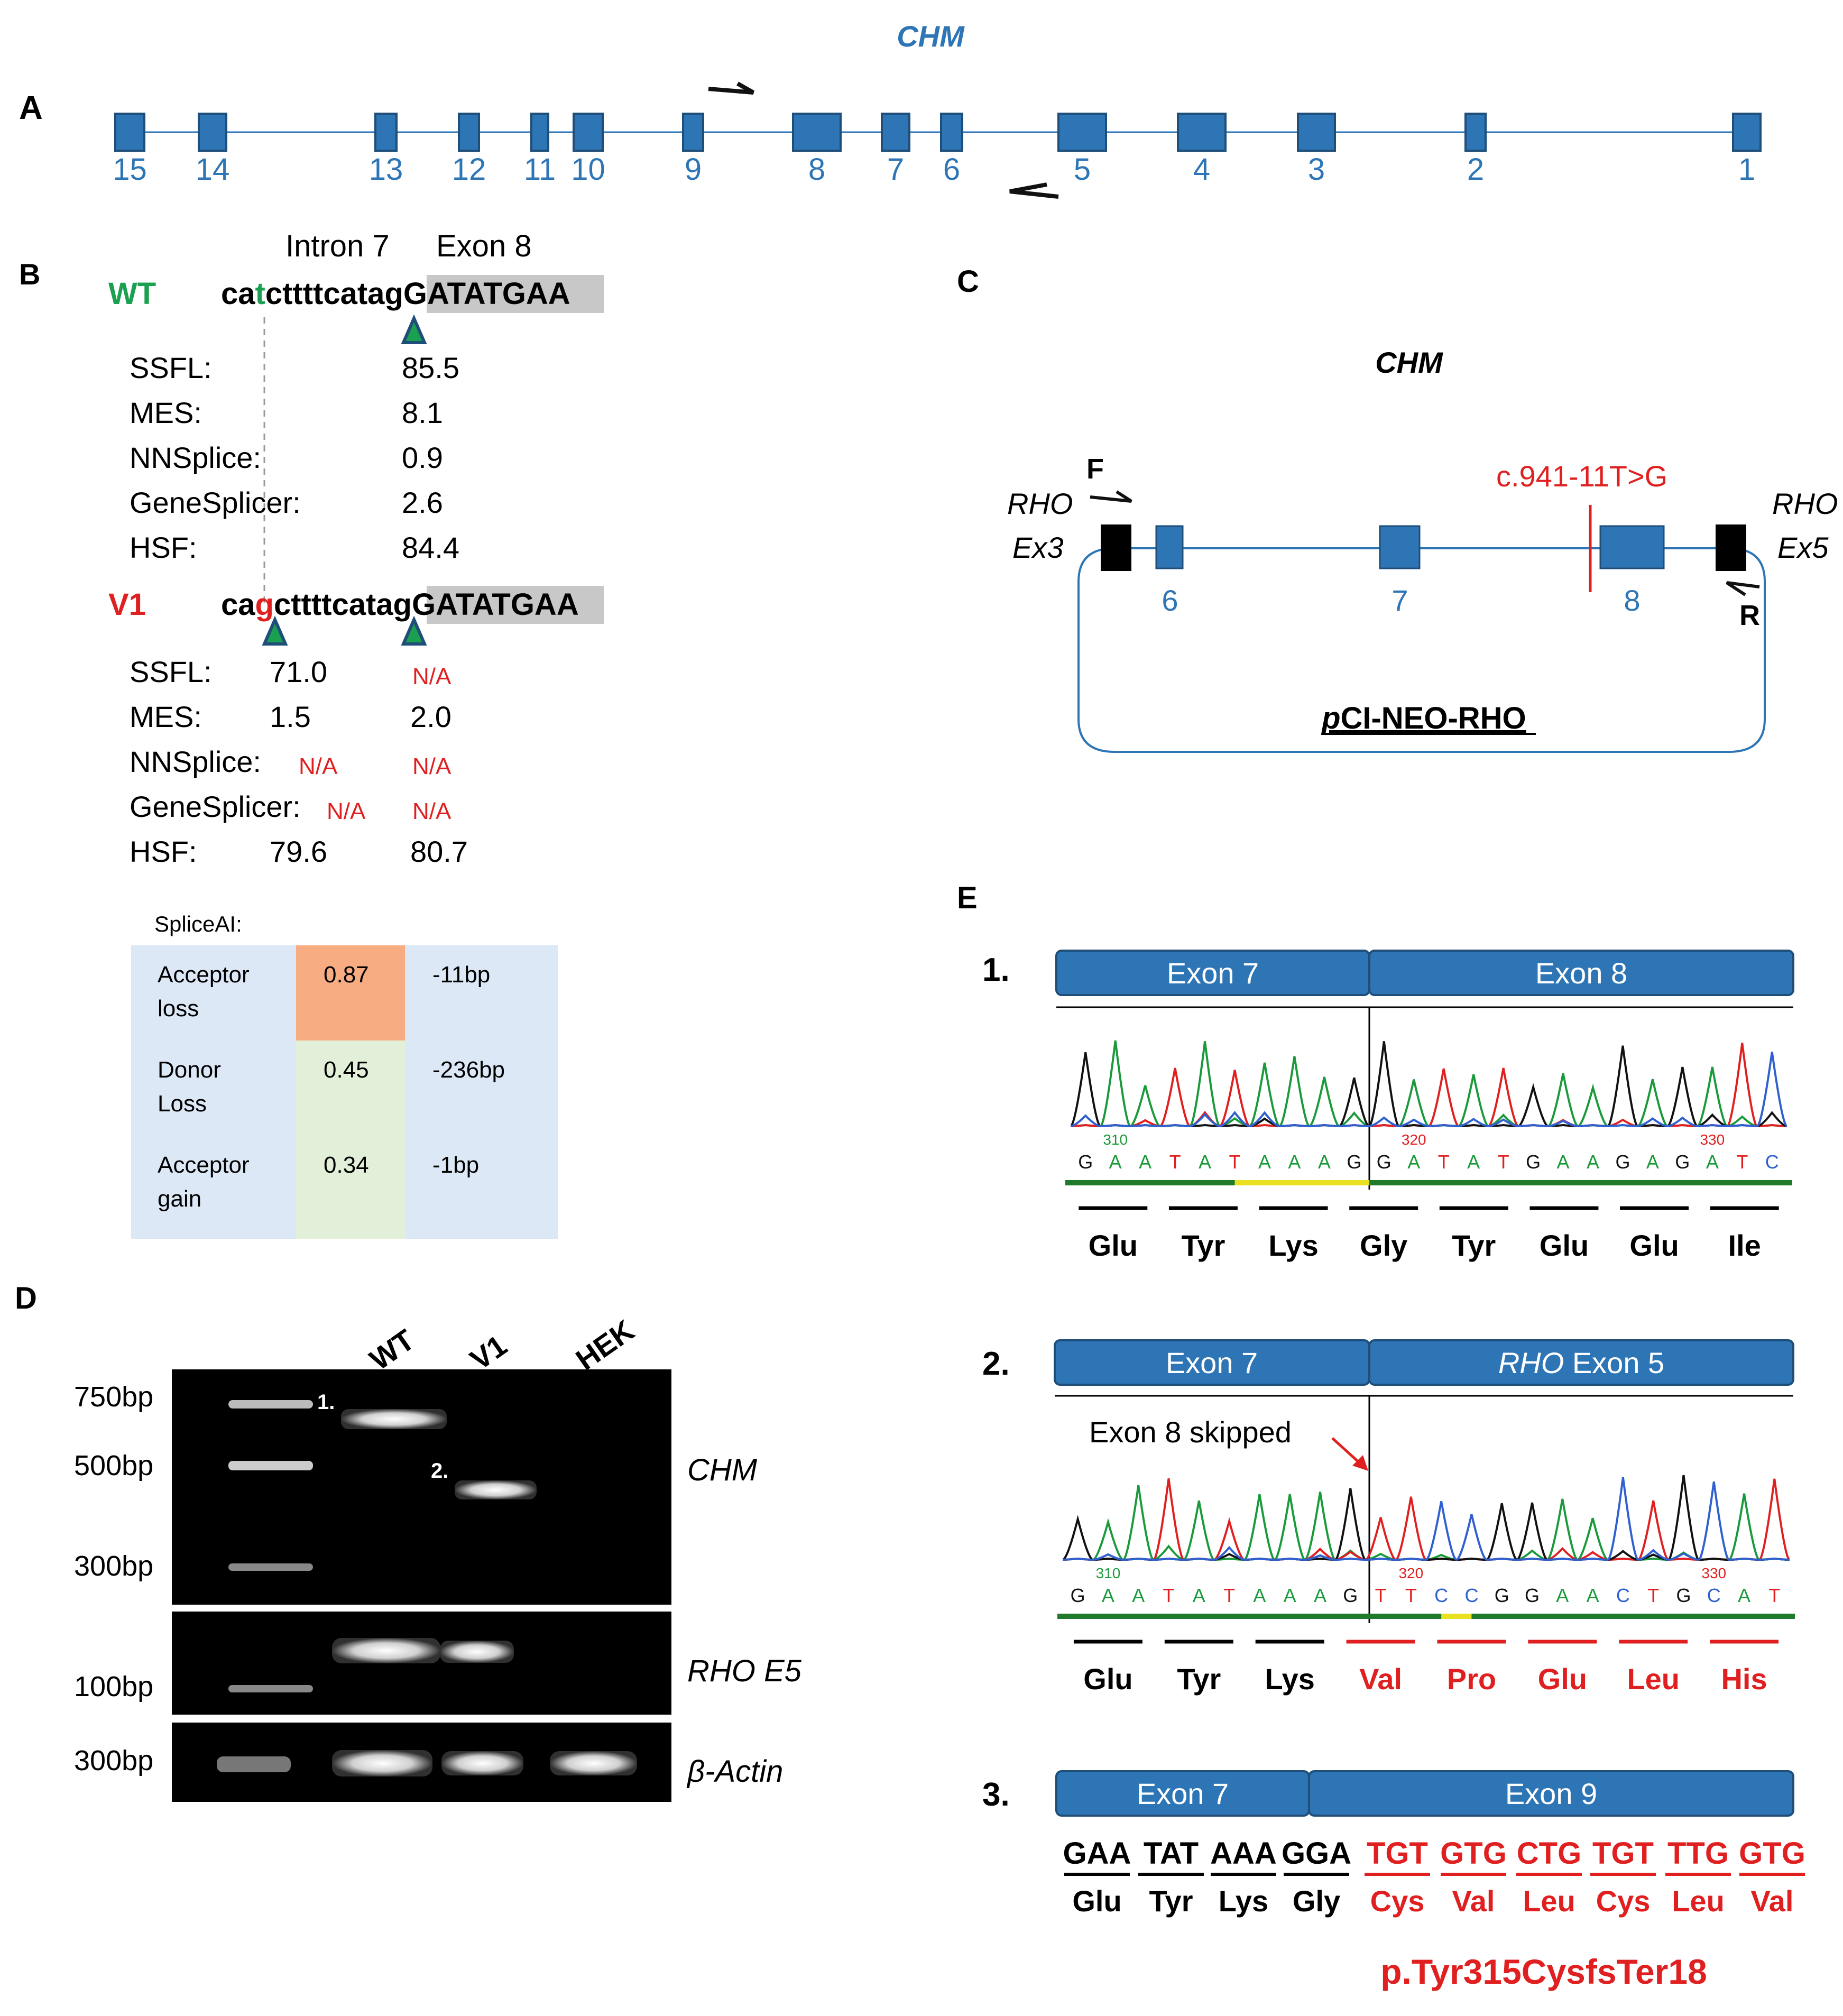 This screenshot has width=1843, height=2016. What do you see at coordinates (1183, 1793) in the screenshot?
I see `trace3-left-label: Exon 7` at bounding box center [1183, 1793].